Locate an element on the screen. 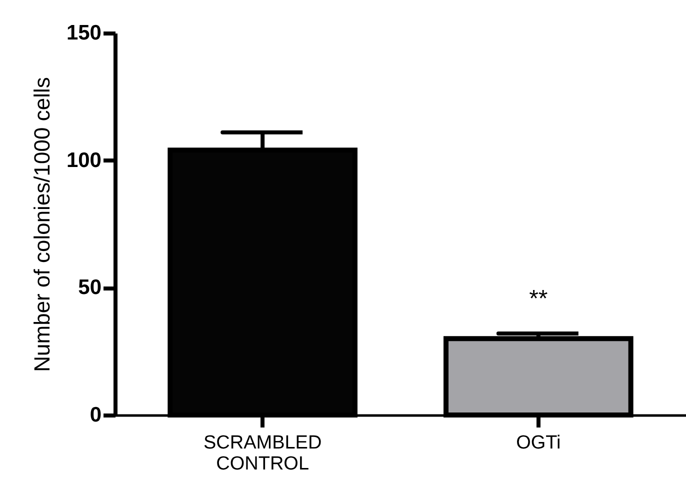 This screenshot has height=499, width=686. x-tick-label: OGTi is located at coordinates (538, 443).